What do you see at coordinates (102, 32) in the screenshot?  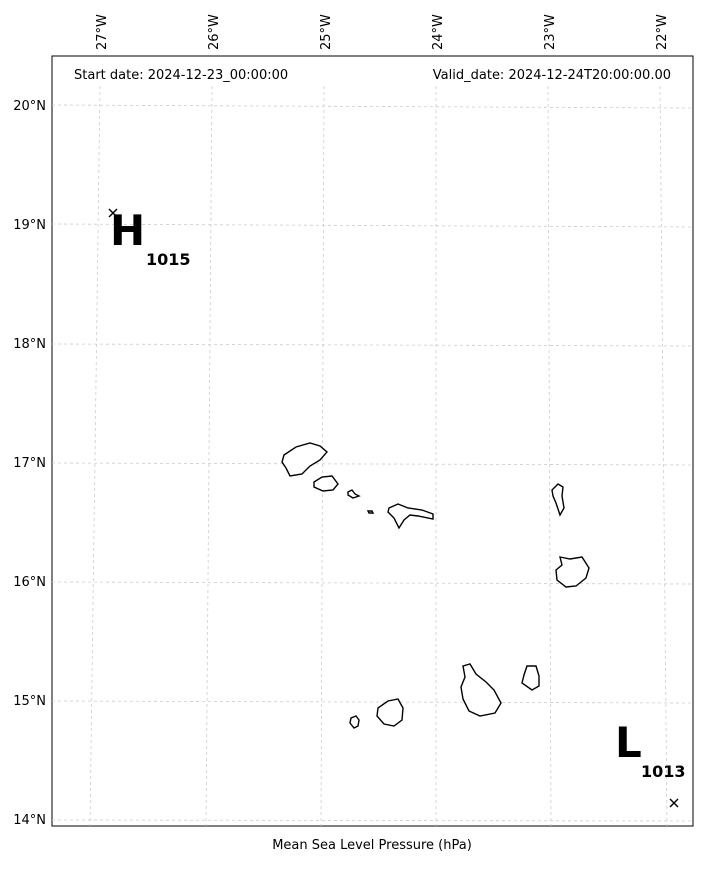 I see `lon-tick-label: 27°W` at bounding box center [102, 32].